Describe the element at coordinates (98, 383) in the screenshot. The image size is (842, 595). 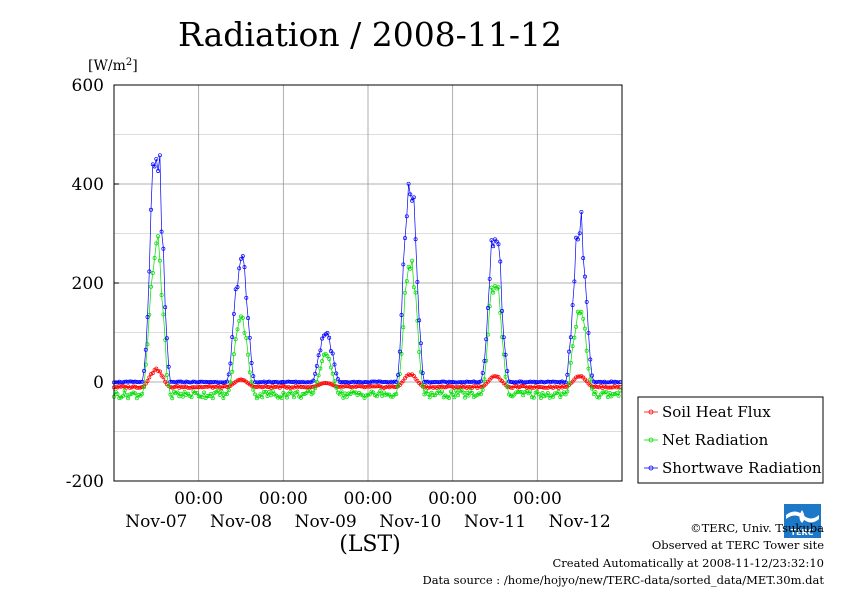
I see `y-tick-label: 0` at that location.